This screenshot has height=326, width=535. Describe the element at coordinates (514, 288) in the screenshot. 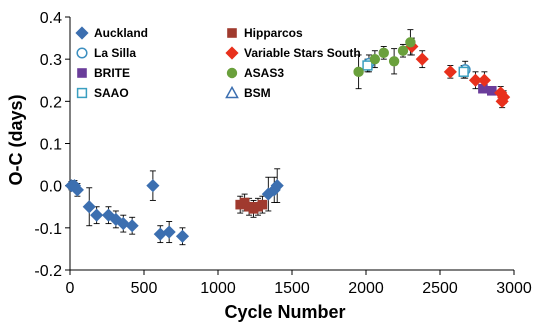

I see `x-tick-label: 3000` at that location.